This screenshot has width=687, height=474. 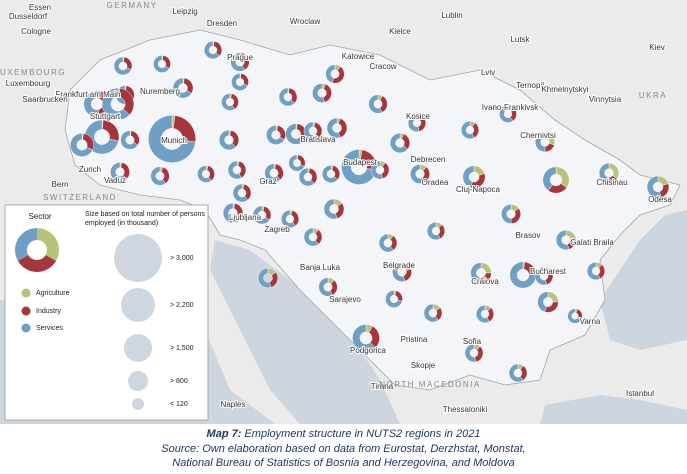 I want to click on country-label: LUXEMBOURG, so click(x=33, y=72).